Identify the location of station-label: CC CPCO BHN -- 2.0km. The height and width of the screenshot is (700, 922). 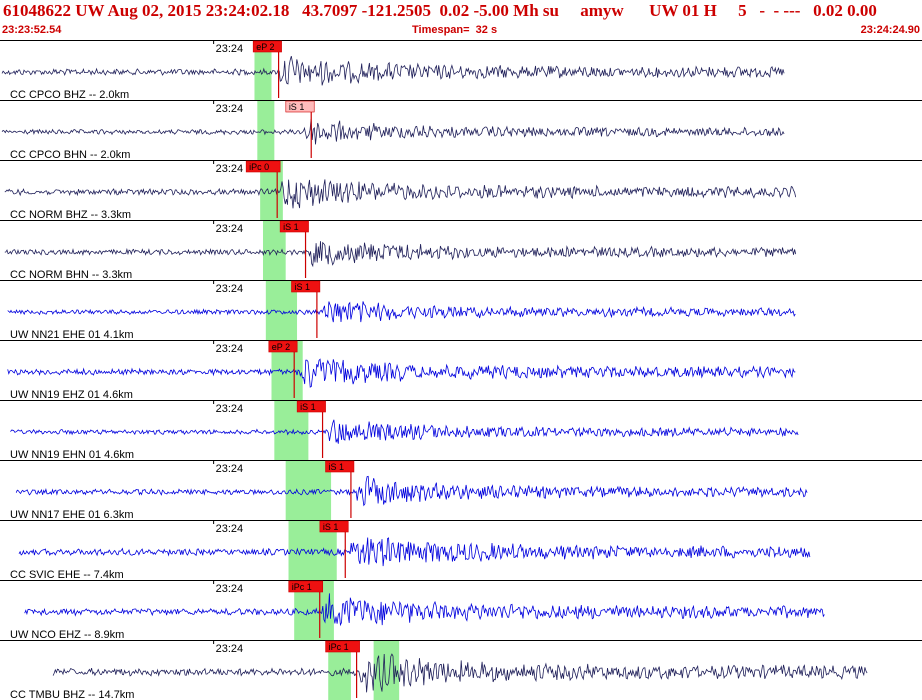
(70, 155).